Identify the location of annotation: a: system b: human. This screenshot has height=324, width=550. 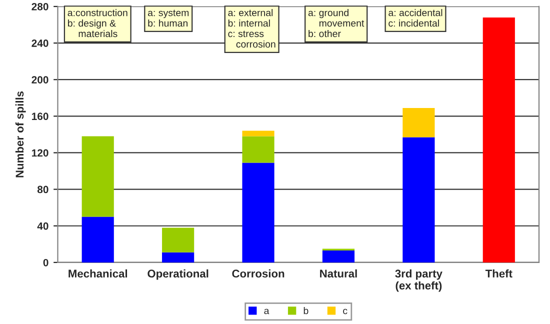
(168, 18).